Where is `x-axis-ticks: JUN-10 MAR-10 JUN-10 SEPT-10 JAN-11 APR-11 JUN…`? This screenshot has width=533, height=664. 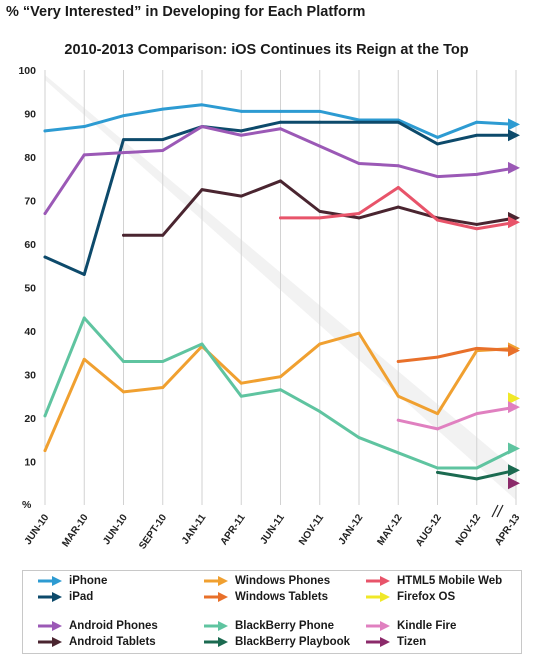 x-axis-ticks: JUN-10 MAR-10 JUN-10 SEPT-10 JAN-11 APR-11 JUN… is located at coordinates (273, 531).